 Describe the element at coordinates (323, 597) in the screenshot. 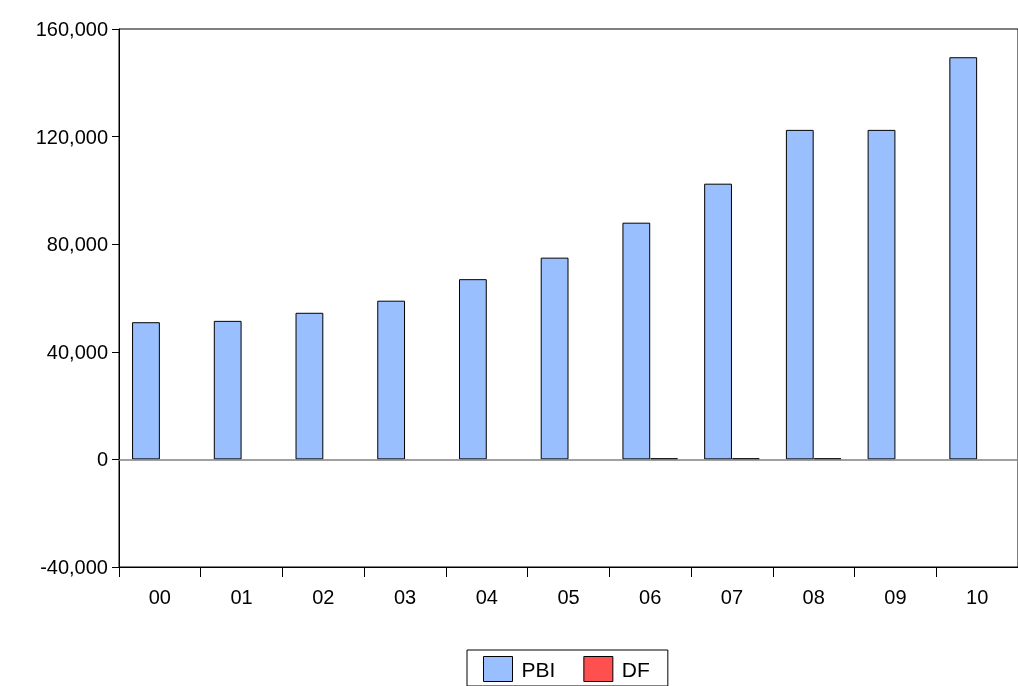

I see `x-tick-label: 02` at that location.